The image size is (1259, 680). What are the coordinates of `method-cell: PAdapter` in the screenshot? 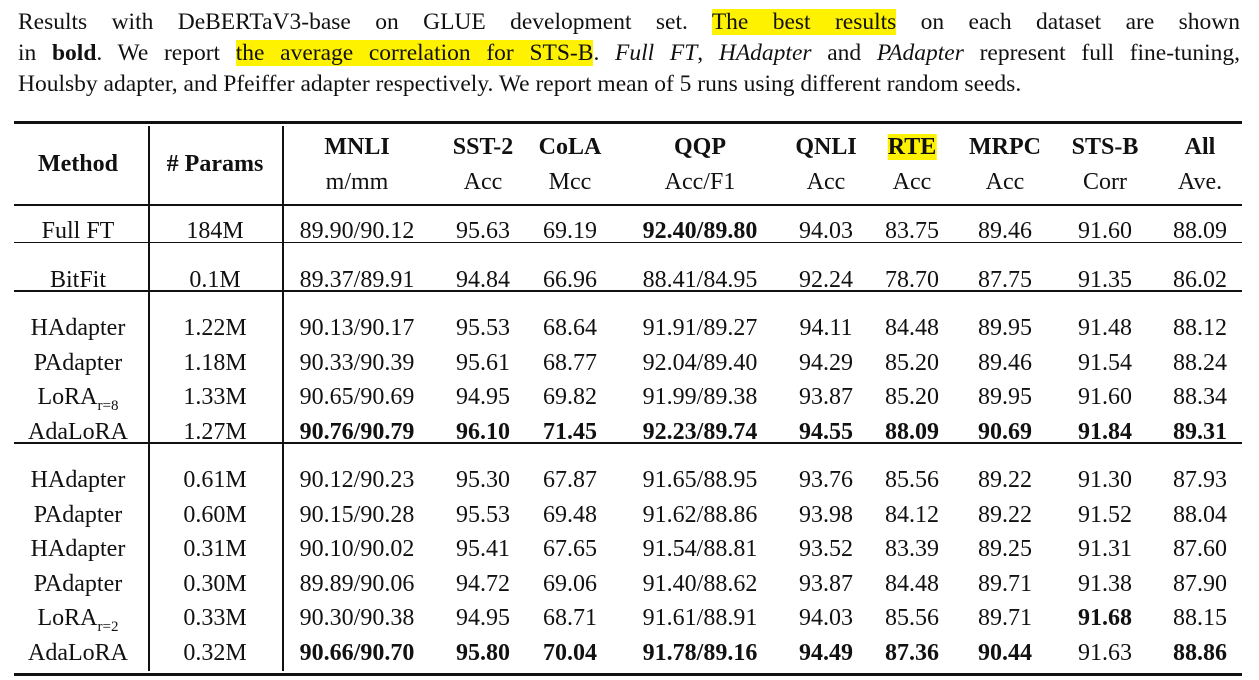 It's located at (78, 583).